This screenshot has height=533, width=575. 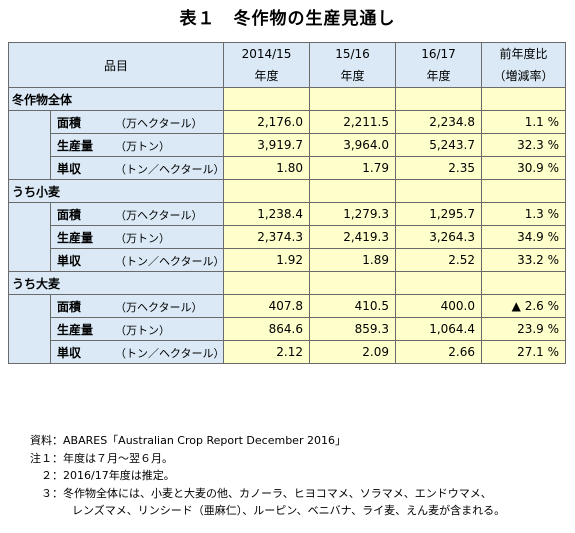 What do you see at coordinates (439, 122) in the screenshot?
I see `value-cell: 2,234.8` at bounding box center [439, 122].